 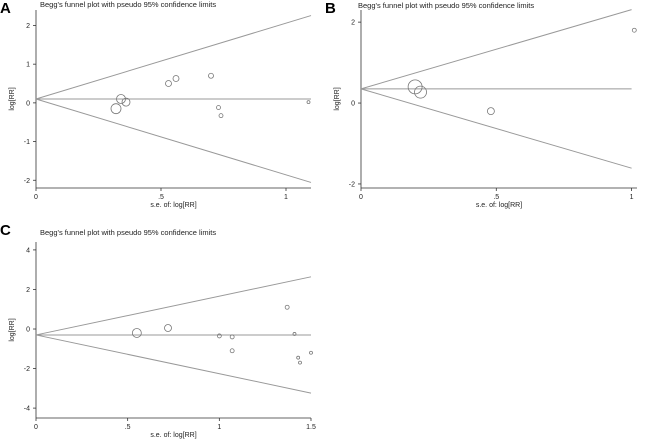 What do you see at coordinates (330, 8) in the screenshot?
I see `panel-letter: B` at bounding box center [330, 8].